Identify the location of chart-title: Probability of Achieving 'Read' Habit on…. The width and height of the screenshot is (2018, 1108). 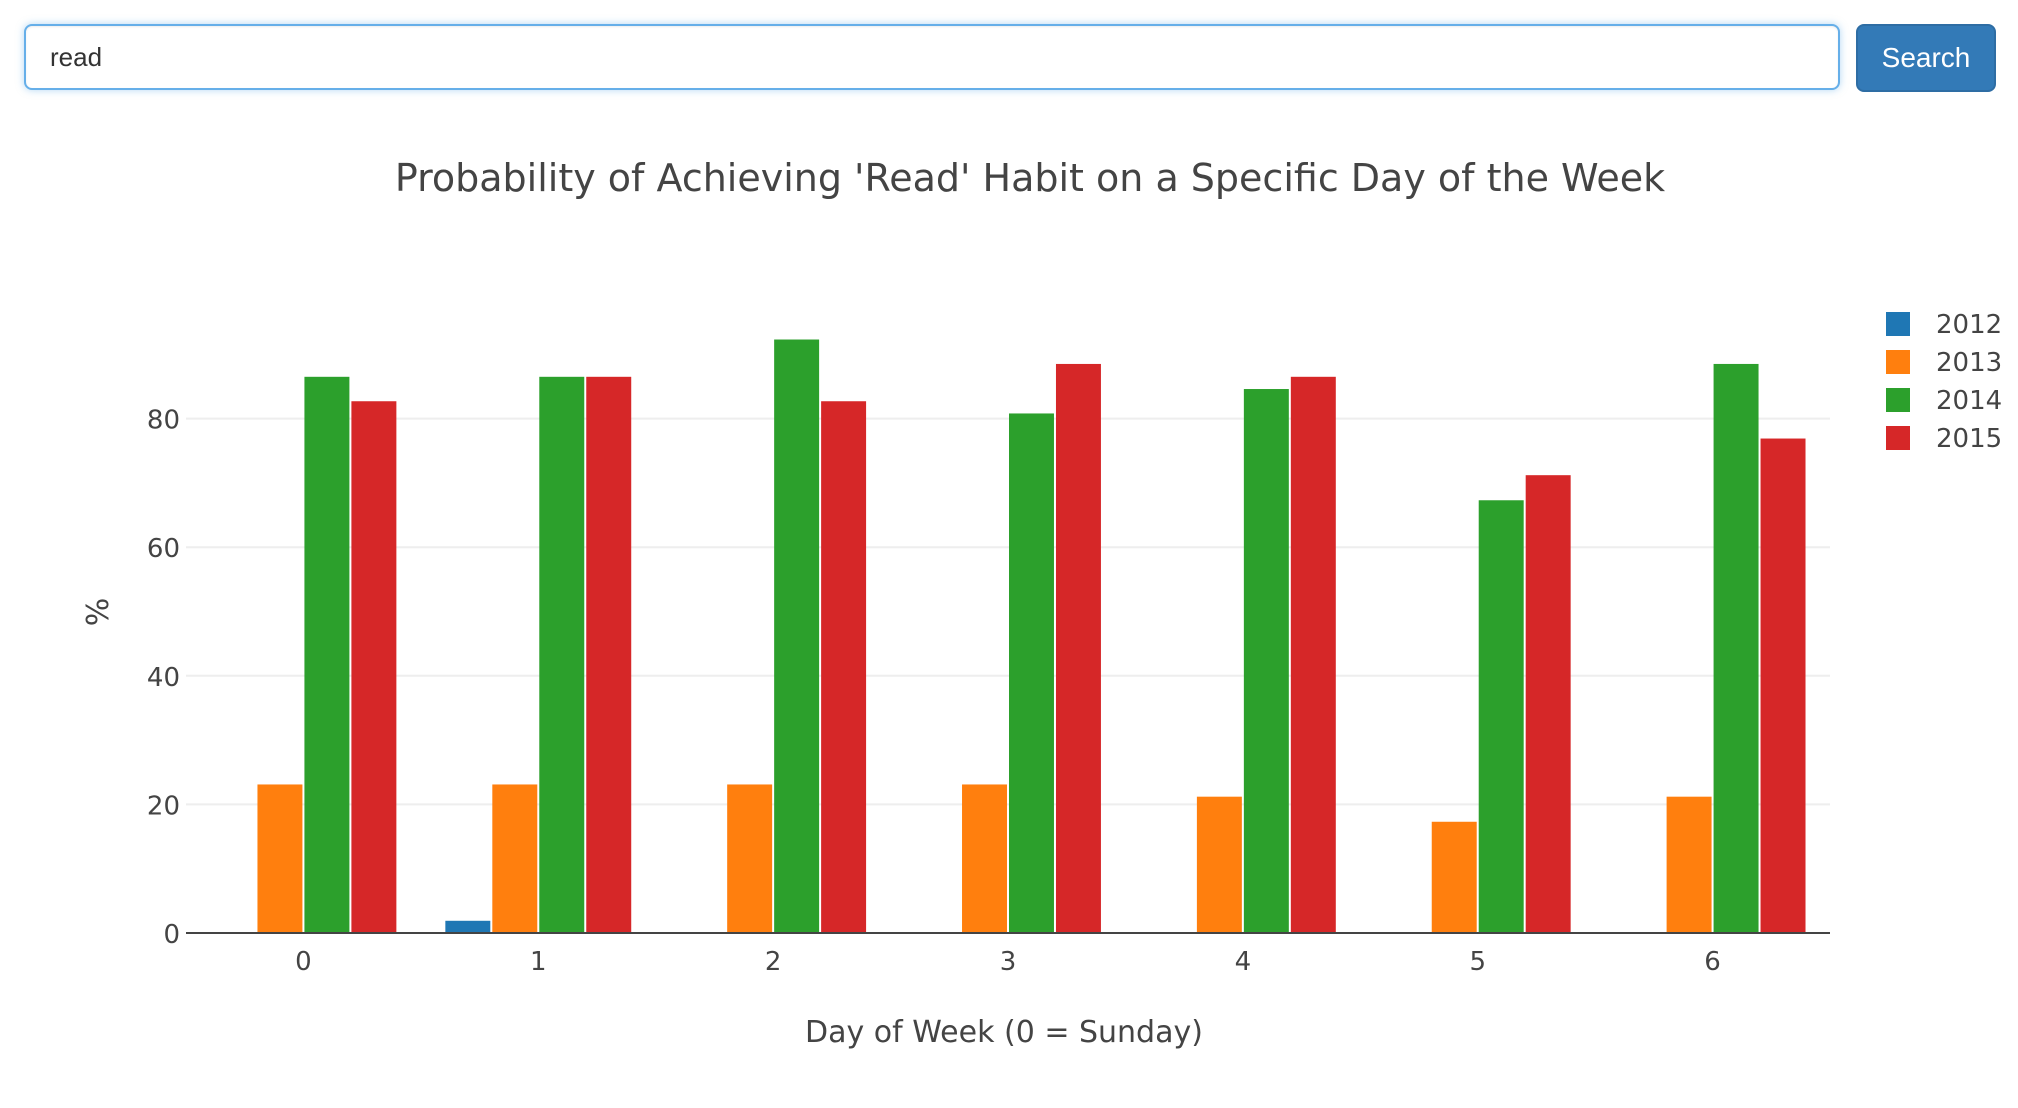
(1030, 178).